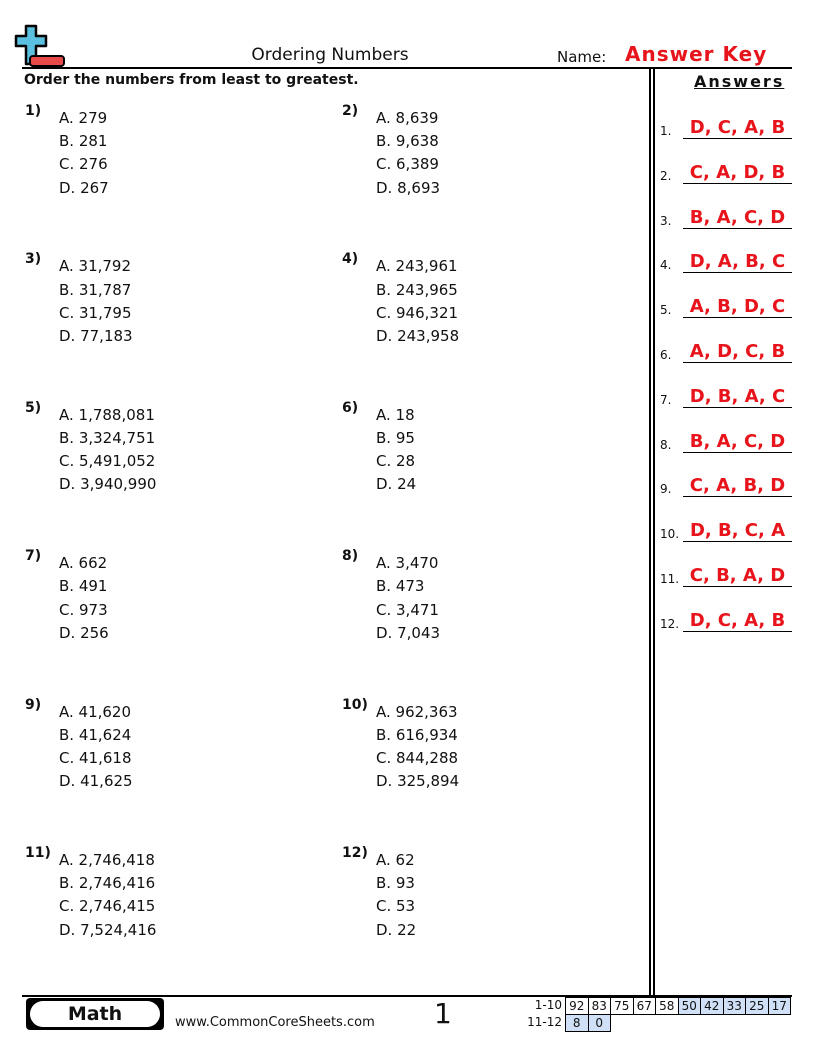 This screenshot has height=1056, width=816. What do you see at coordinates (396, 929) in the screenshot?
I see `option: D. 22` at bounding box center [396, 929].